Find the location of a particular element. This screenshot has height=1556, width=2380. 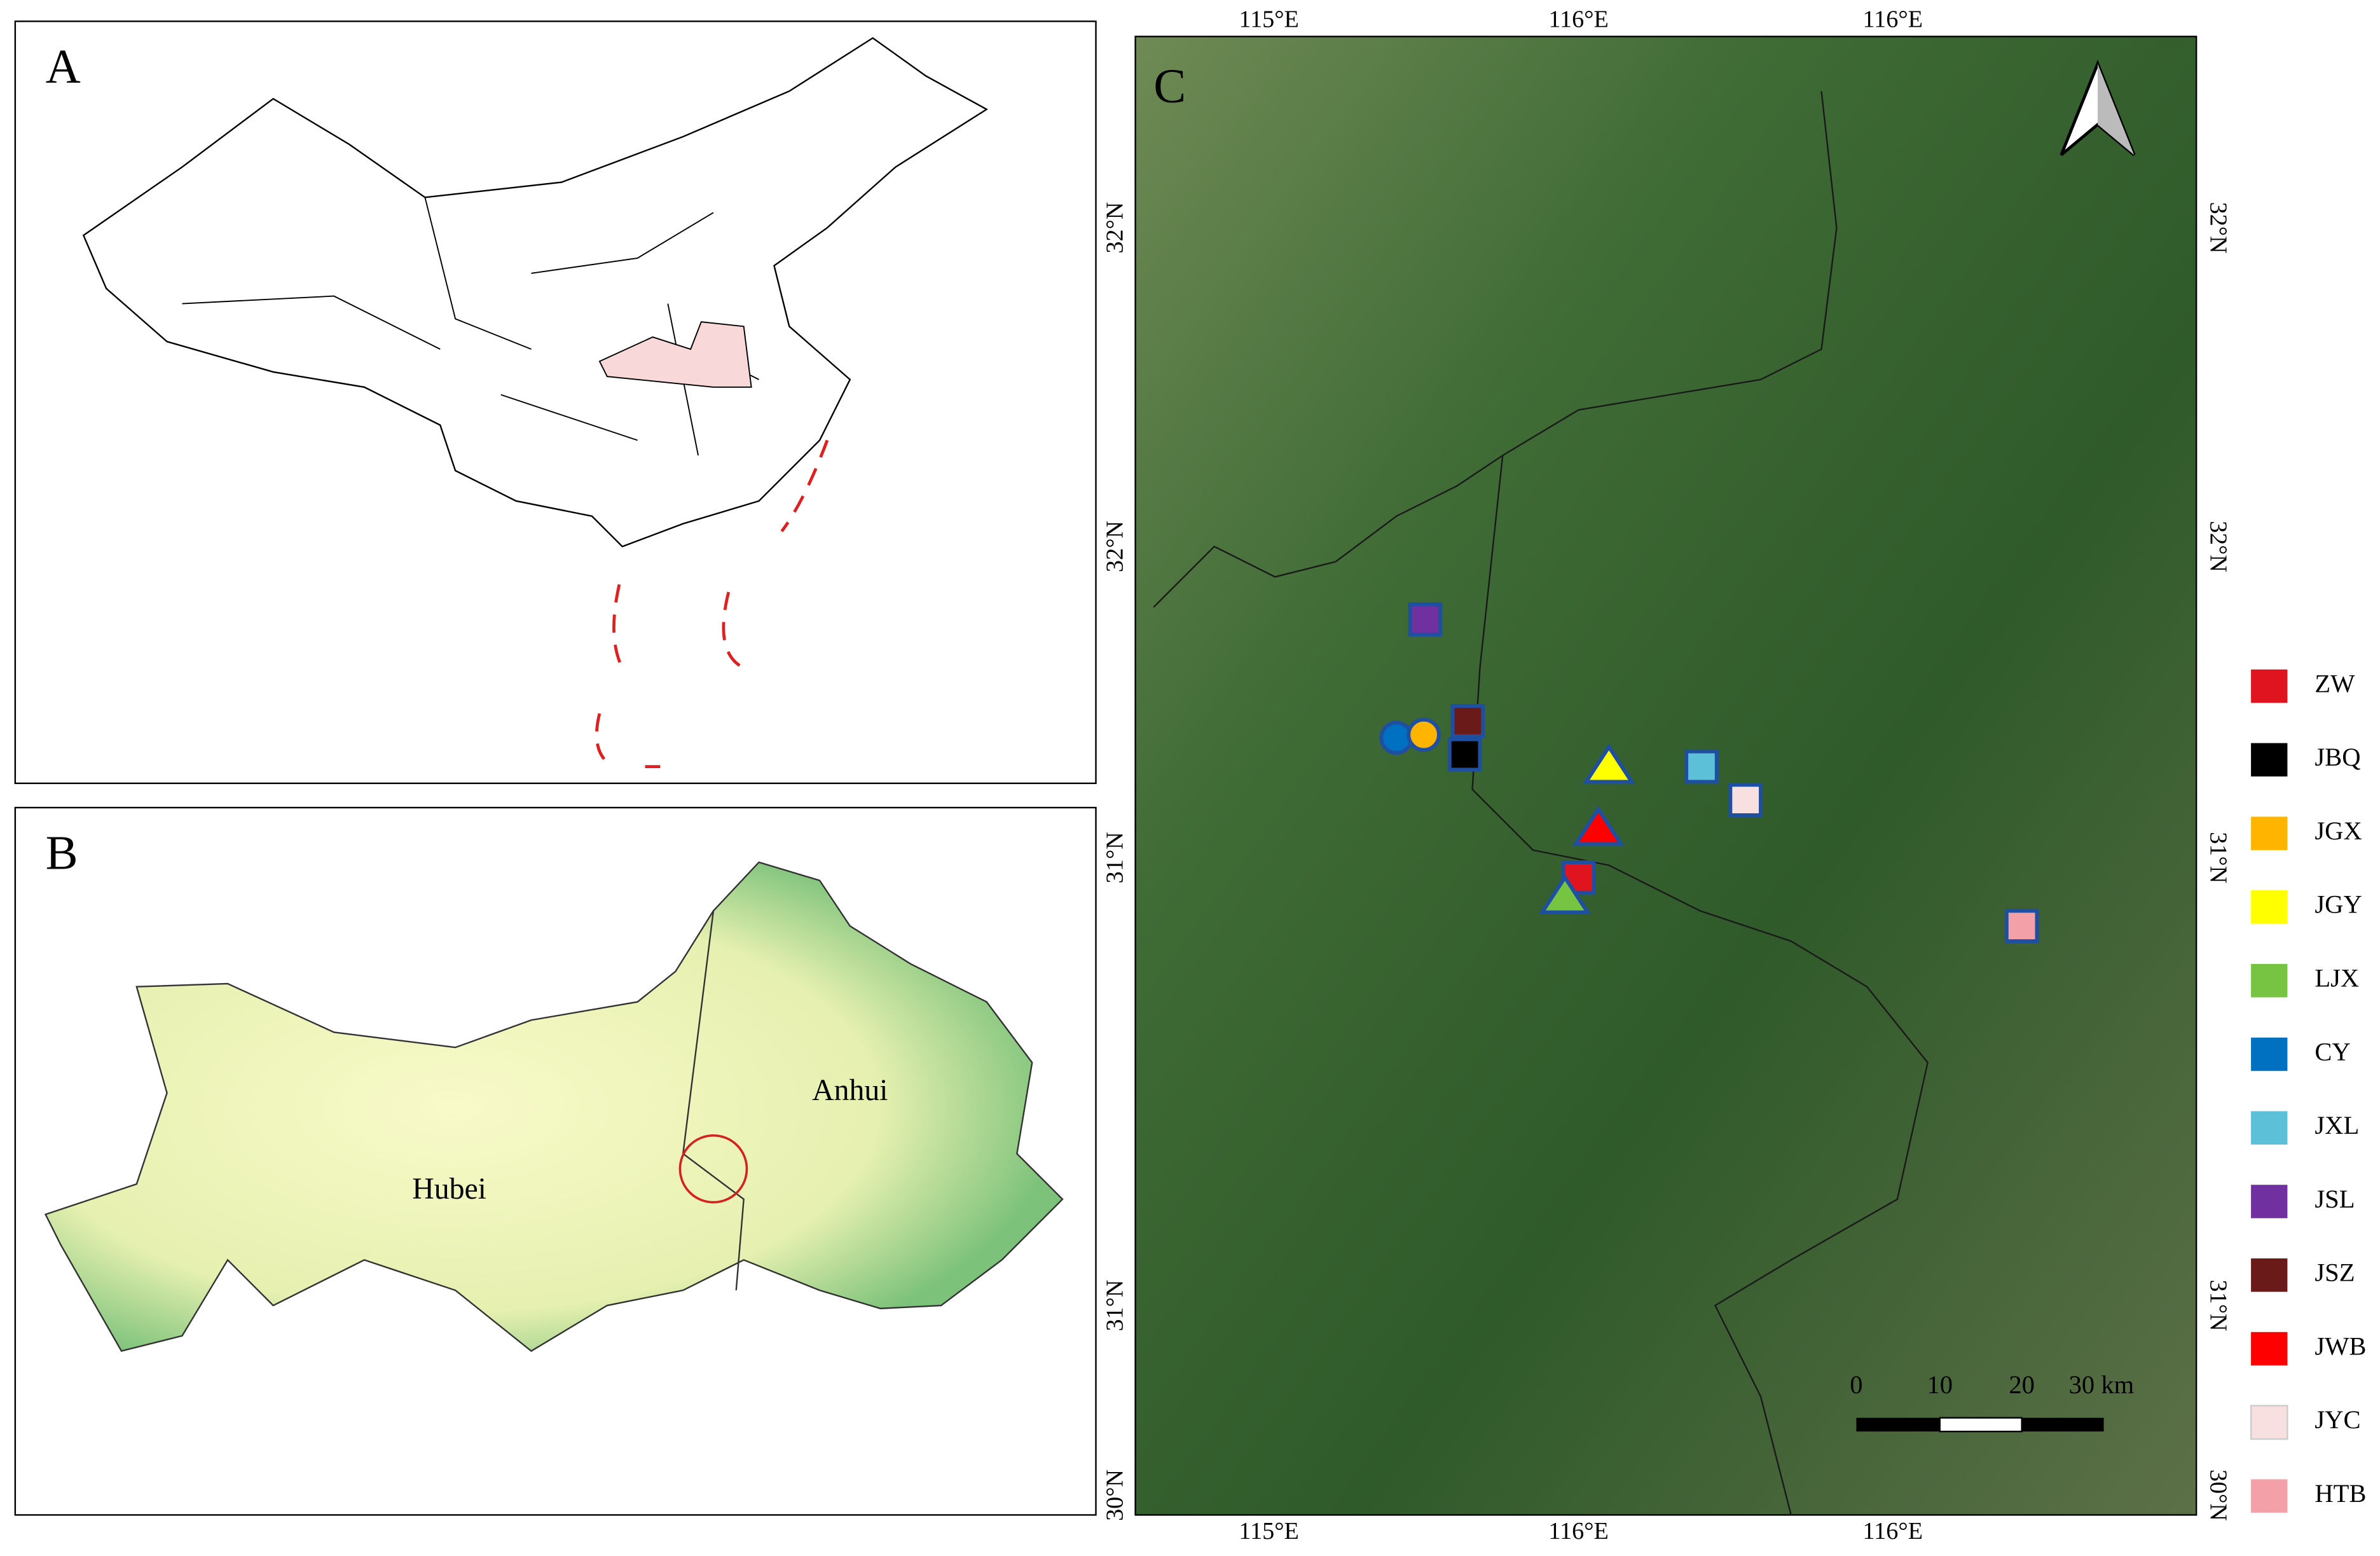

sites is located at coordinates (1709, 773).